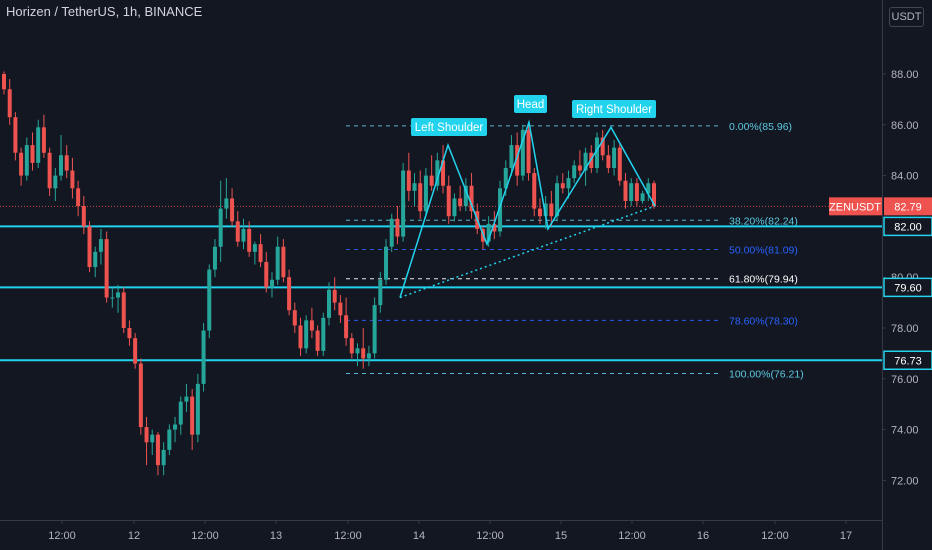  What do you see at coordinates (527, 208) in the screenshot?
I see `pattern-zigzag-line` at bounding box center [527, 208].